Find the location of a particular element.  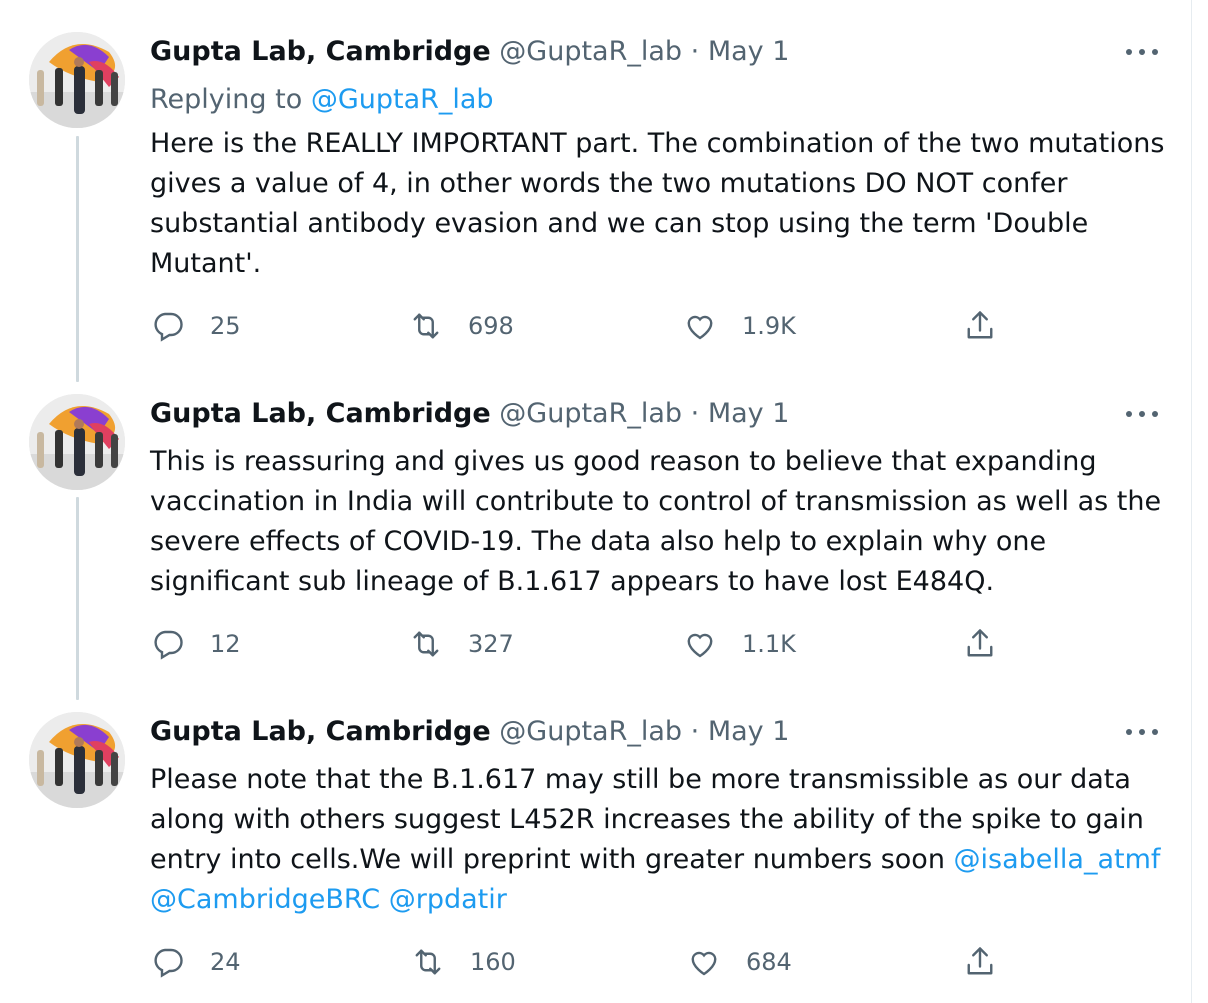

reply-count: 12 is located at coordinates (225, 644).